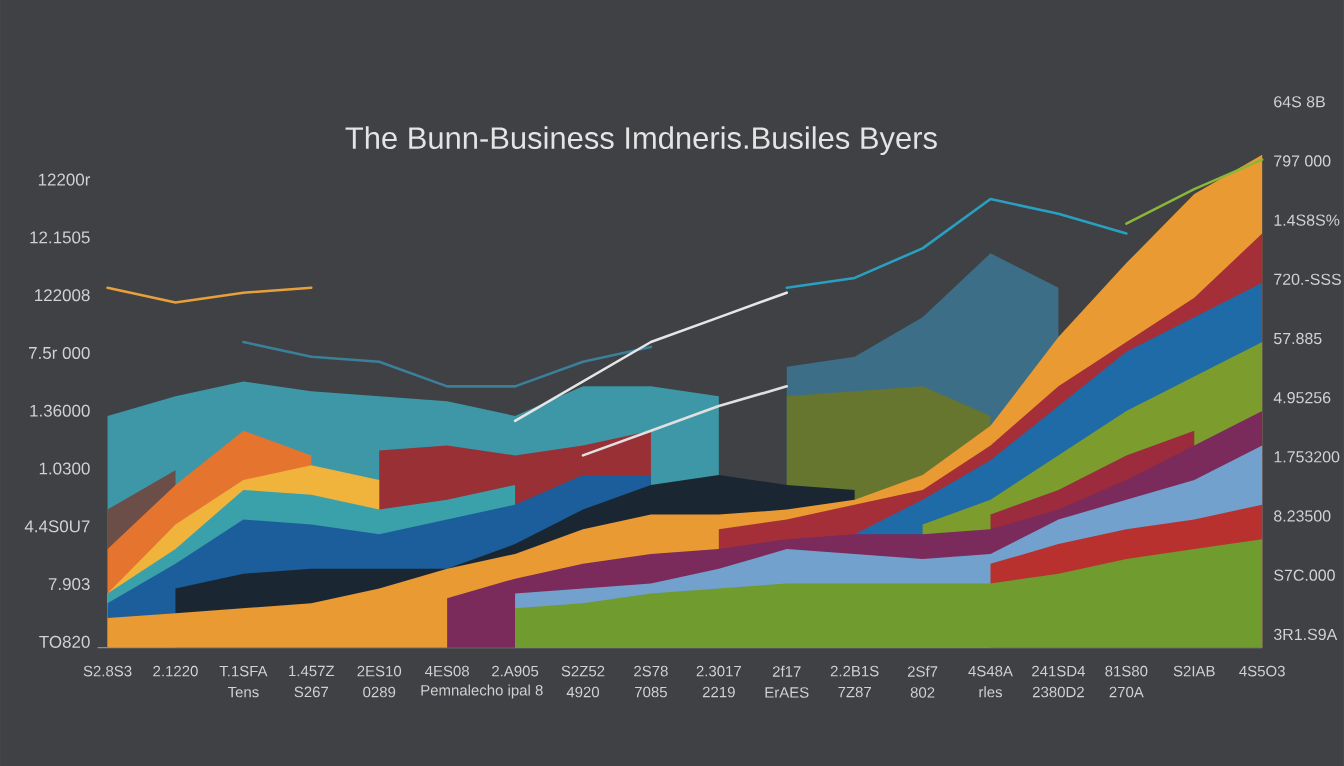  What do you see at coordinates (1304, 575) in the screenshot?
I see `text: S7C.000` at bounding box center [1304, 575].